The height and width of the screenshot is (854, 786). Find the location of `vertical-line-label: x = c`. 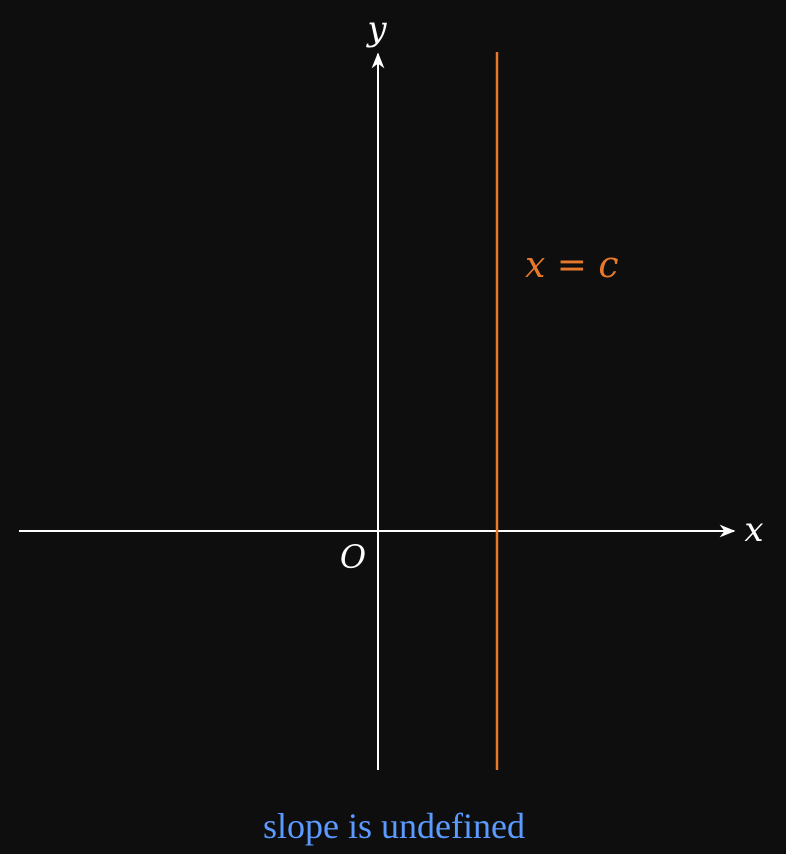

vertical-line-label: x = c is located at coordinates (572, 265).